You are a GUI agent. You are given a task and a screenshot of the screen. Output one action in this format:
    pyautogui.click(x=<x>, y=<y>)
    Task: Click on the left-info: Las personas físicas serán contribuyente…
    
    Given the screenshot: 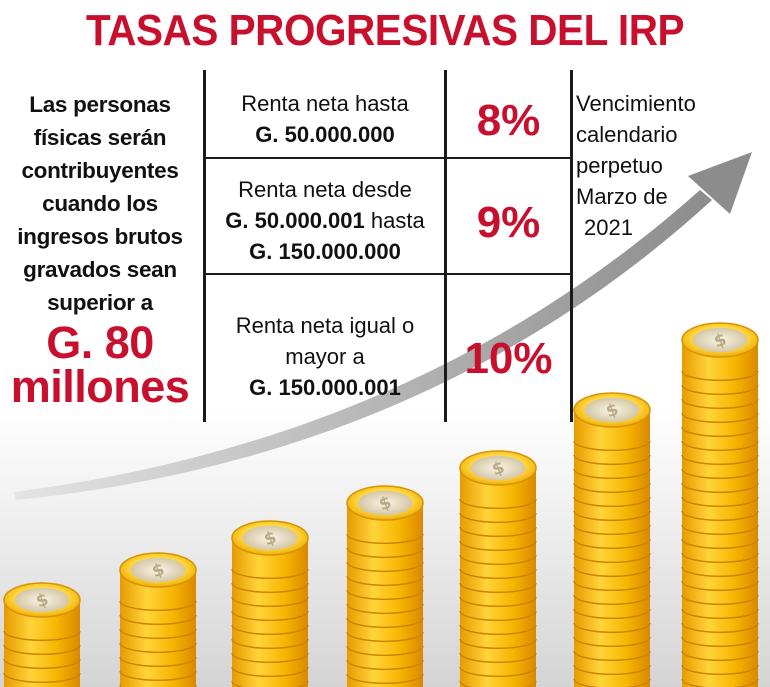 What is the action you would take?
    pyautogui.click(x=100, y=248)
    